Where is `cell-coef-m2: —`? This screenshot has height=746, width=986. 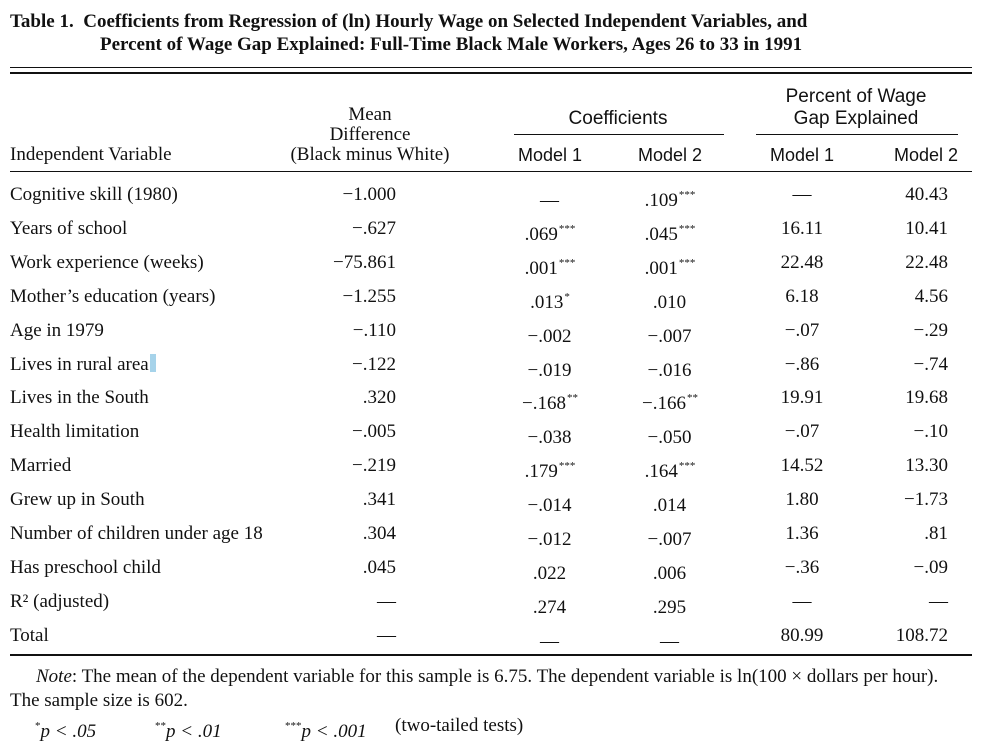
cell-coef-m2: — is located at coordinates (669, 641).